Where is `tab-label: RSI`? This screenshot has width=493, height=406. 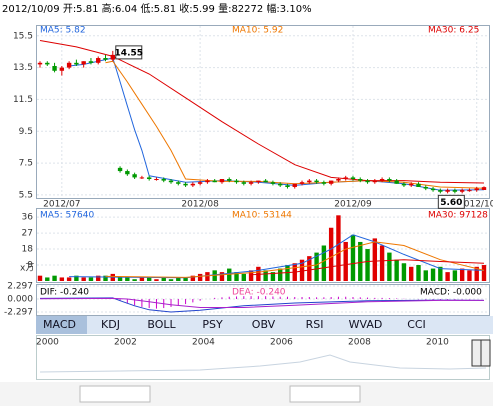 tab-label: RSI is located at coordinates (315, 324).